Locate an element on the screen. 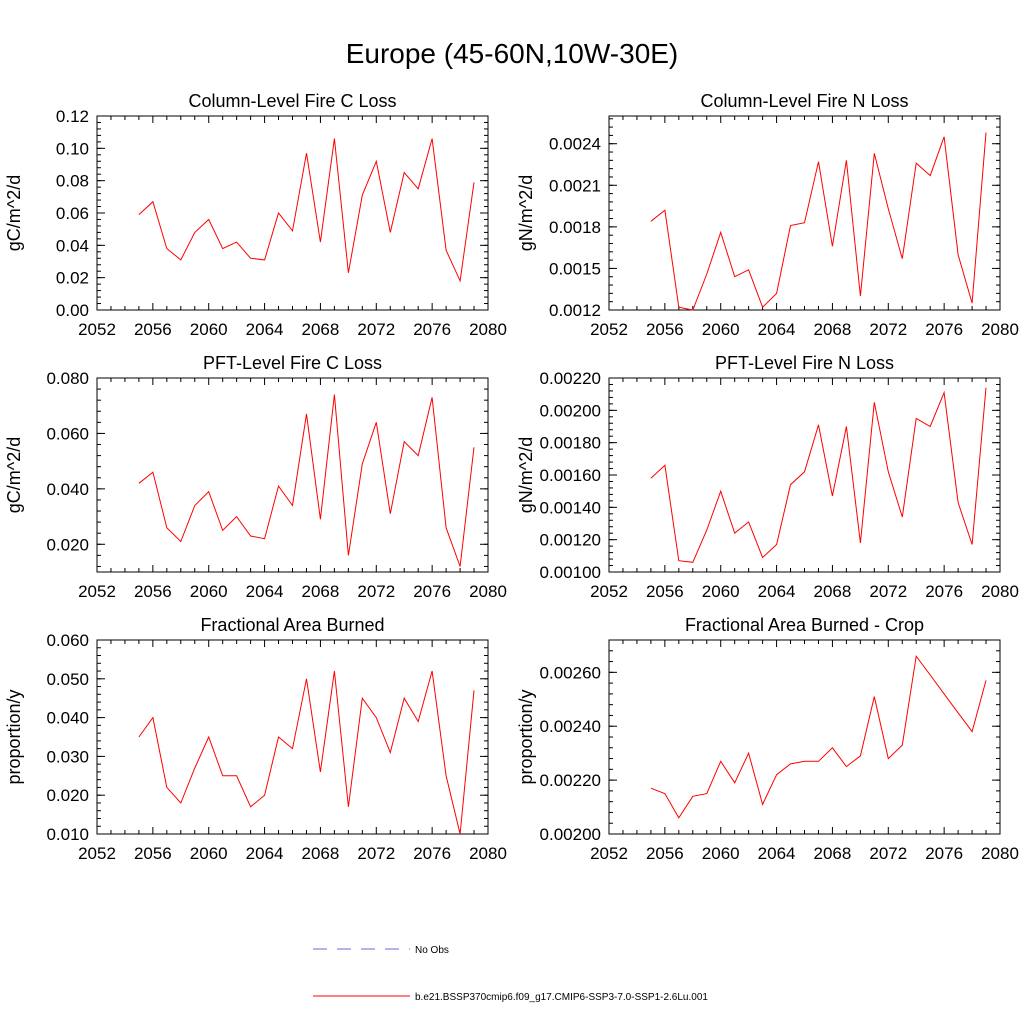  y-tick-label: 0.00100 is located at coordinates (570, 572).